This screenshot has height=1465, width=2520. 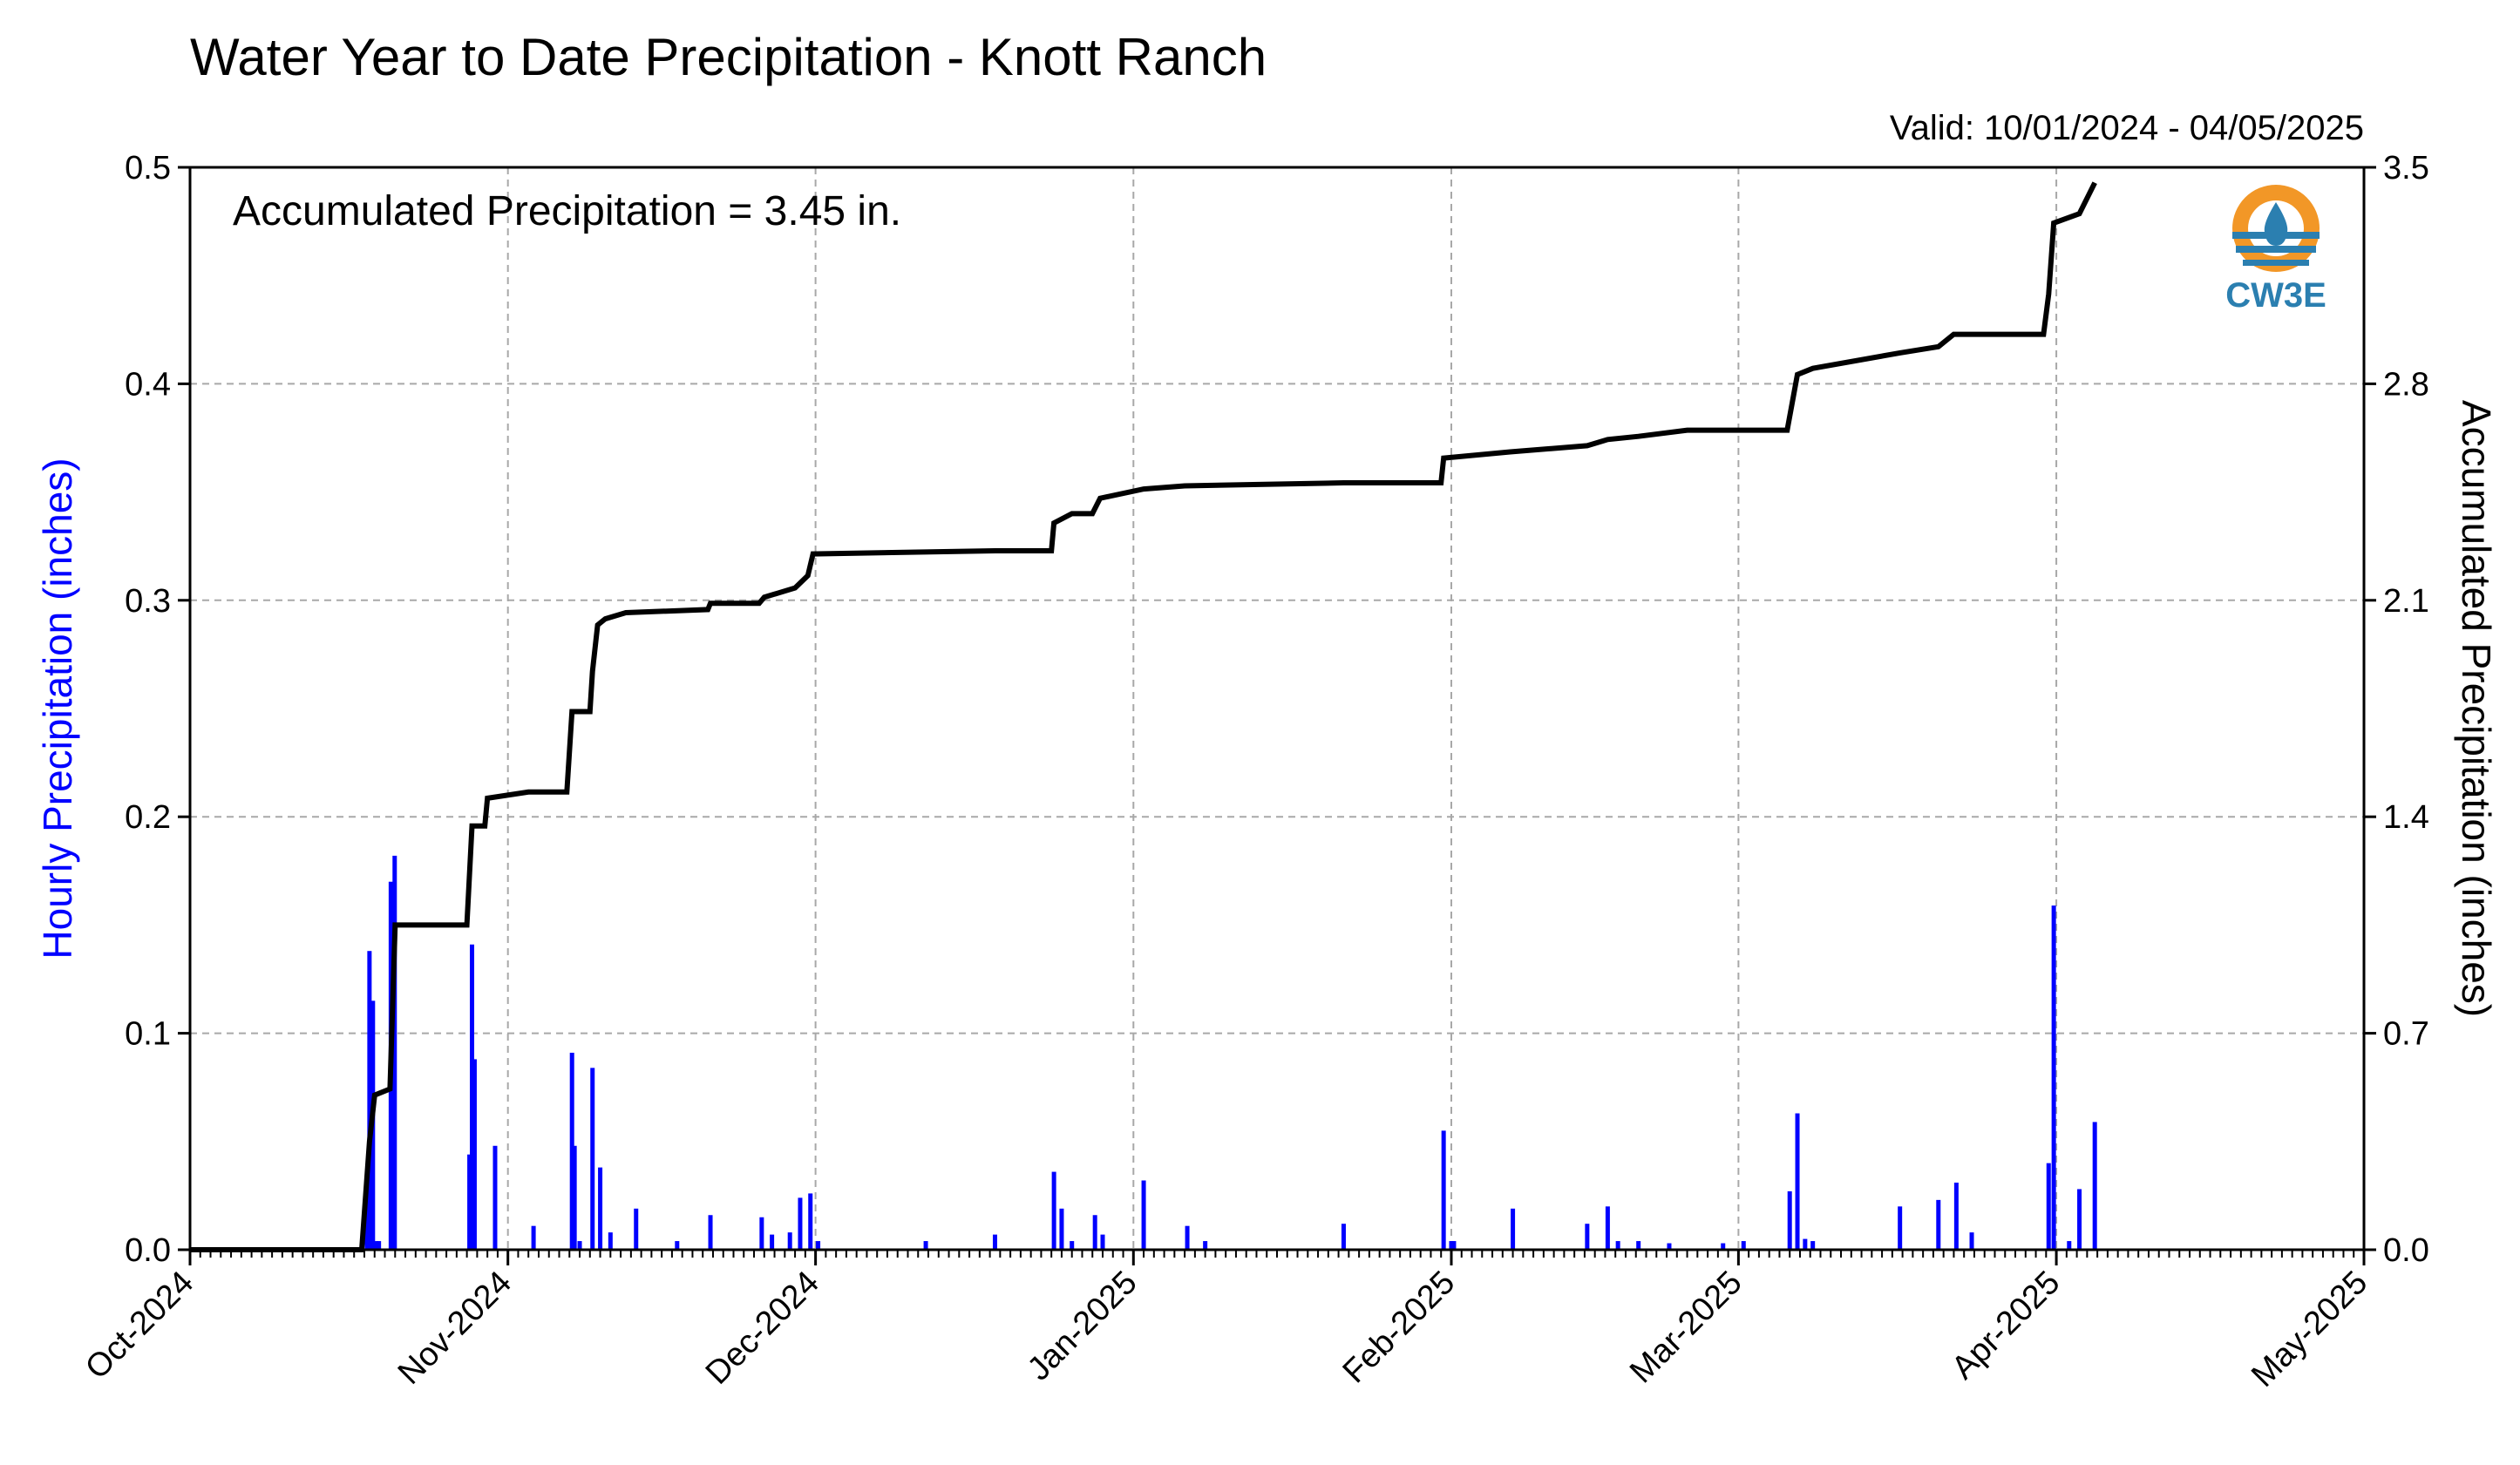 What do you see at coordinates (148, 384) in the screenshot?
I see `y-left-tick-label: 0.4` at bounding box center [148, 384].